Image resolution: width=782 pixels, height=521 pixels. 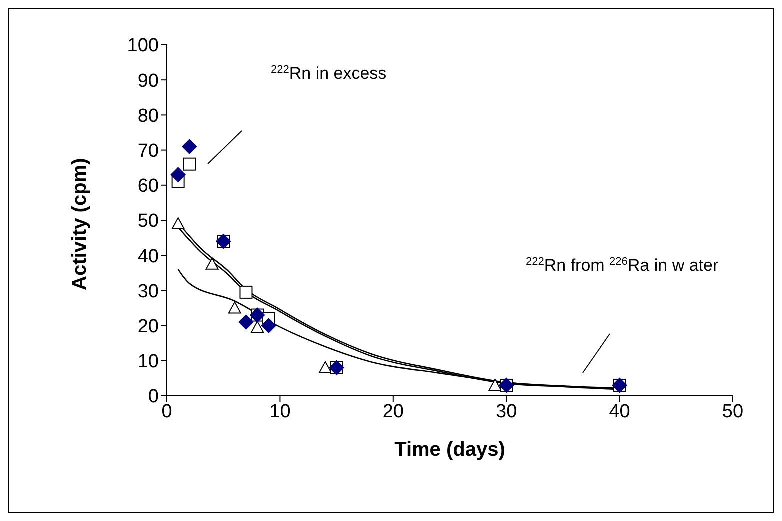 What do you see at coordinates (148, 116) in the screenshot?
I see `y-tick-label: 80` at bounding box center [148, 116].